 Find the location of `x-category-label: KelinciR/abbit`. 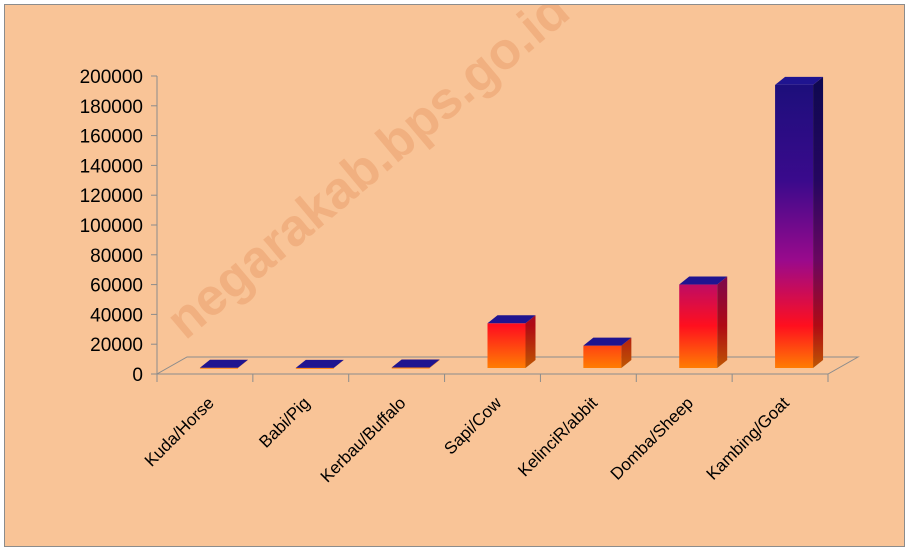

x-category-label: KelinciR/abbit is located at coordinates (557, 436).